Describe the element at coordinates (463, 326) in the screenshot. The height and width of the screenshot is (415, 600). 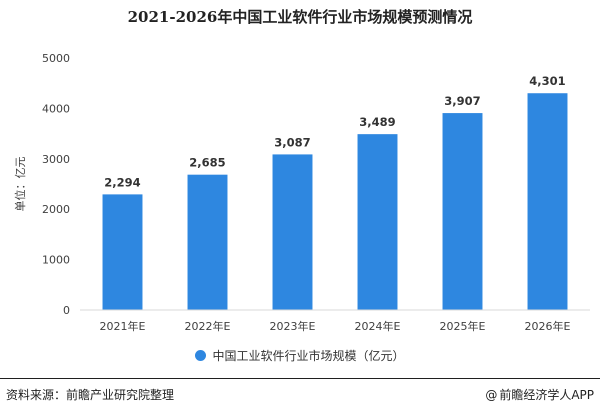
I see `x-tick-label: 2025年E` at that location.